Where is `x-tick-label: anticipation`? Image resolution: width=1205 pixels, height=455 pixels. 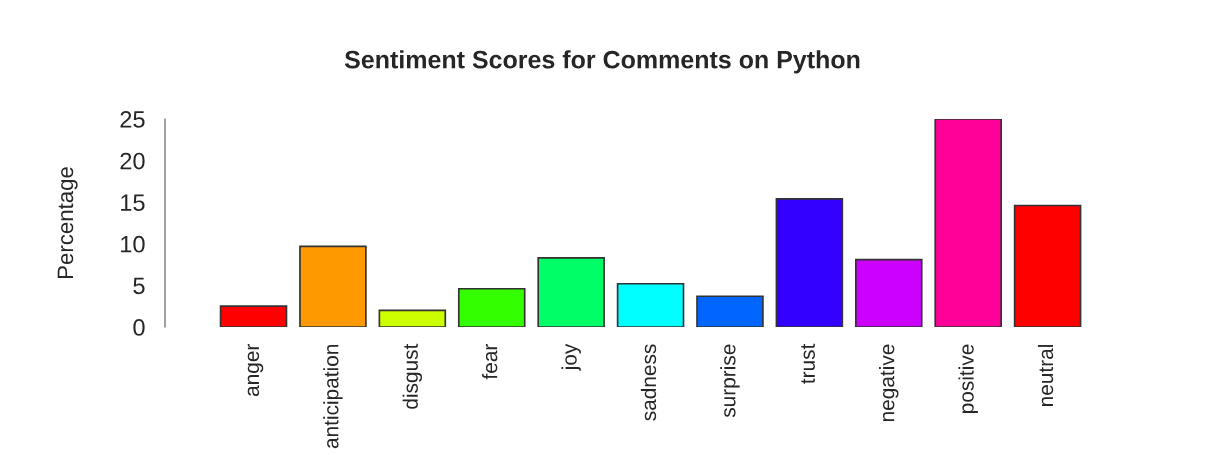
x-tick-label: anticipation is located at coordinates (333, 397).